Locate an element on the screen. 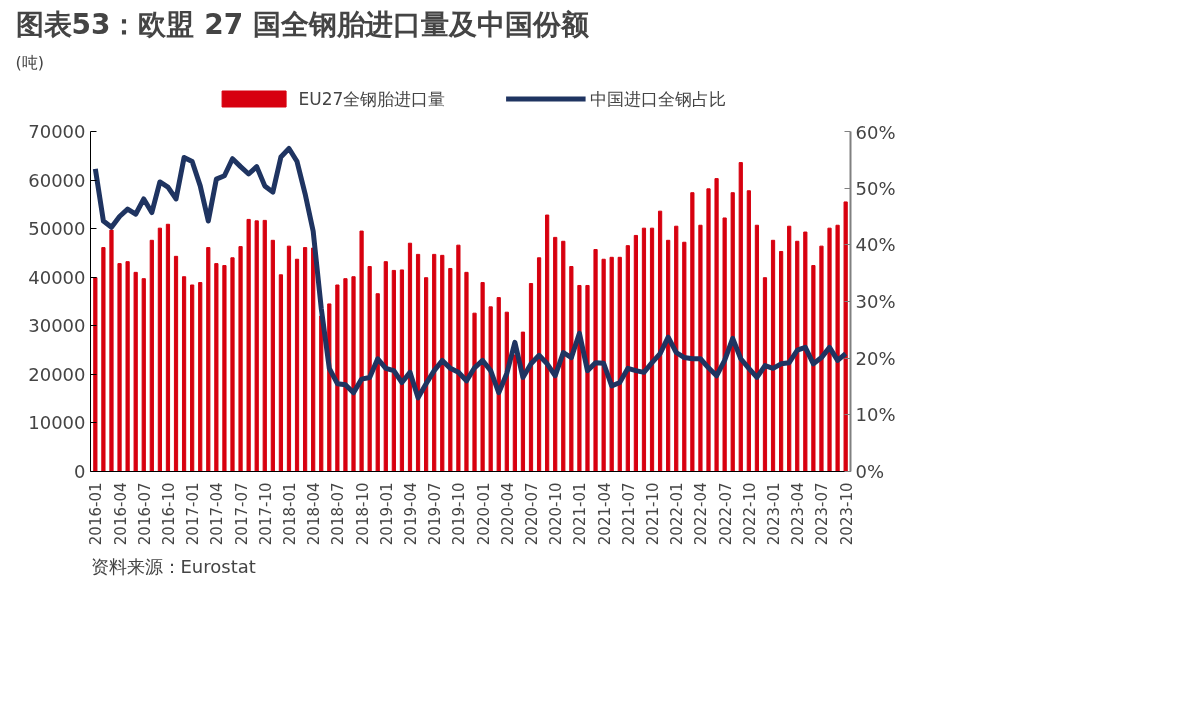 The width and height of the screenshot is (1188, 722). y2-tick-label: 40% is located at coordinates (875, 245).